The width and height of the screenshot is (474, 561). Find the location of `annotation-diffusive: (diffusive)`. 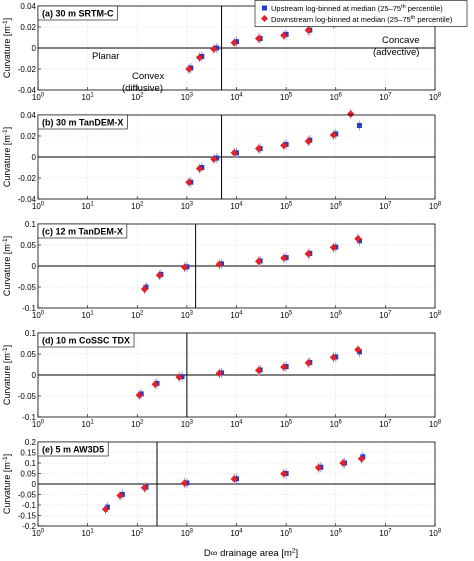

annotation-diffusive: (diffusive) is located at coordinates (142, 88).